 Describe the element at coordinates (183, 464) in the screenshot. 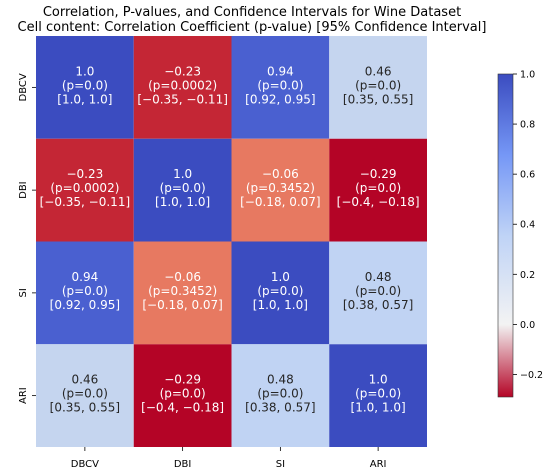

I see `x-tick-label-dbi: DBI` at that location.